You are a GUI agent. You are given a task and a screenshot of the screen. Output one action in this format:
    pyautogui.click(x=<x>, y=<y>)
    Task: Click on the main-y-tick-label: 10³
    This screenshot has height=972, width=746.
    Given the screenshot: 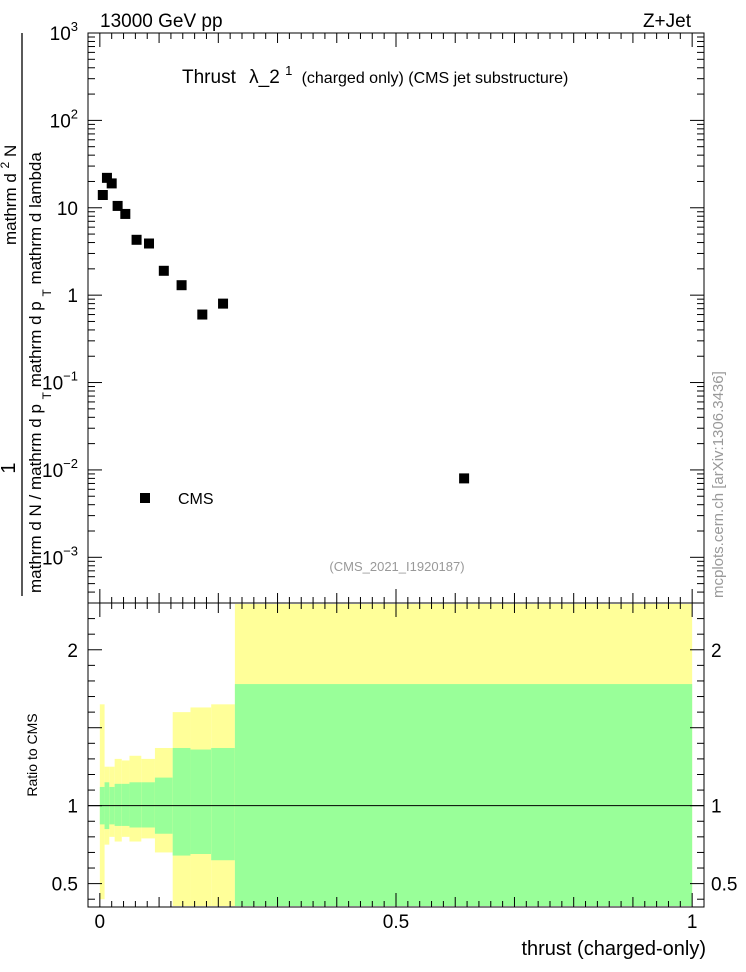 What is the action you would take?
    pyautogui.click(x=64, y=32)
    